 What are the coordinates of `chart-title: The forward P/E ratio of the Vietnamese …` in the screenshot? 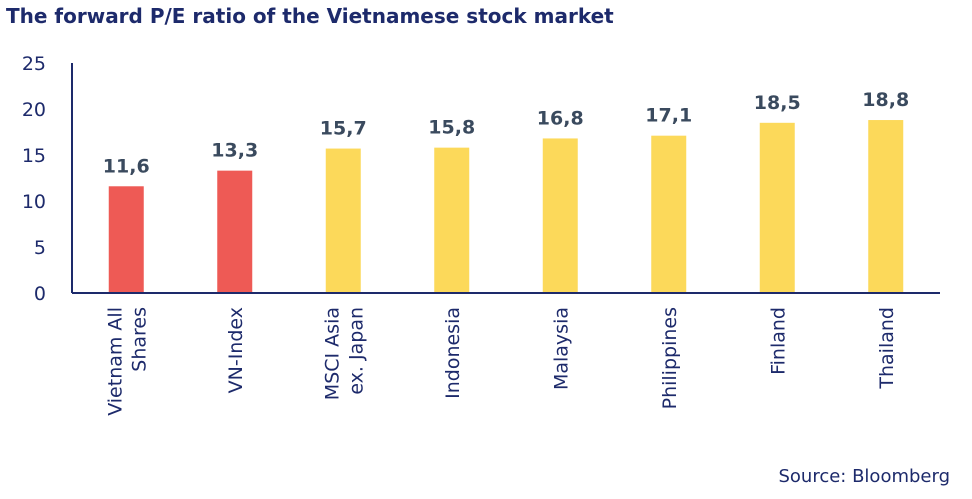 It's located at (310, 16).